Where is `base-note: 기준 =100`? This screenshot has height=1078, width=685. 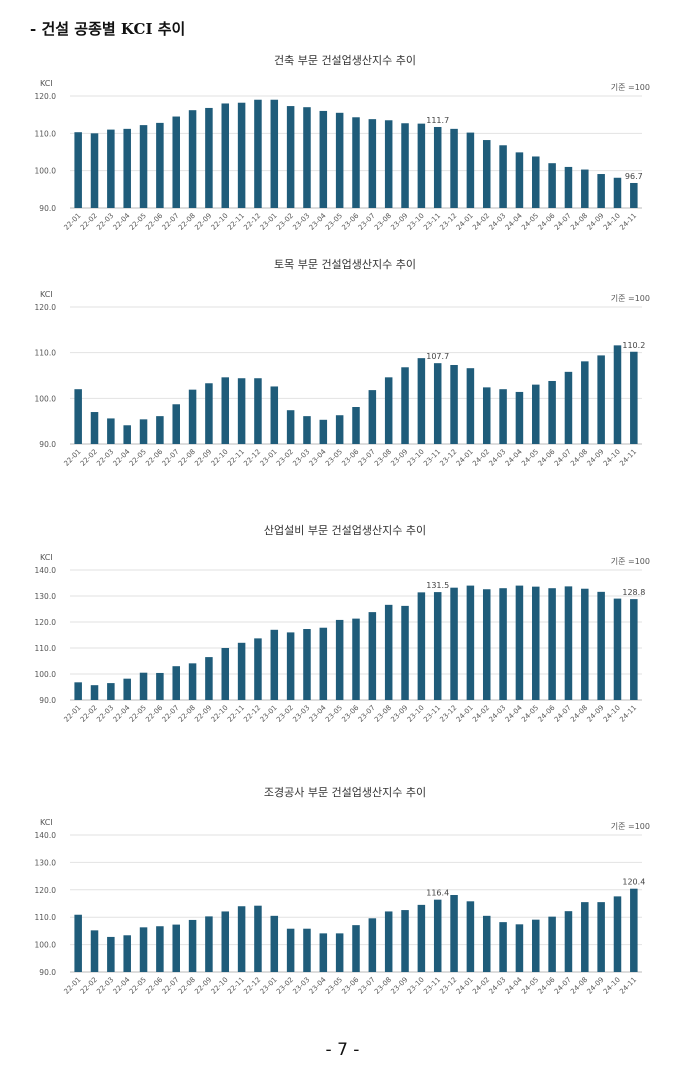
base-note: 기준 =100 is located at coordinates (630, 87).